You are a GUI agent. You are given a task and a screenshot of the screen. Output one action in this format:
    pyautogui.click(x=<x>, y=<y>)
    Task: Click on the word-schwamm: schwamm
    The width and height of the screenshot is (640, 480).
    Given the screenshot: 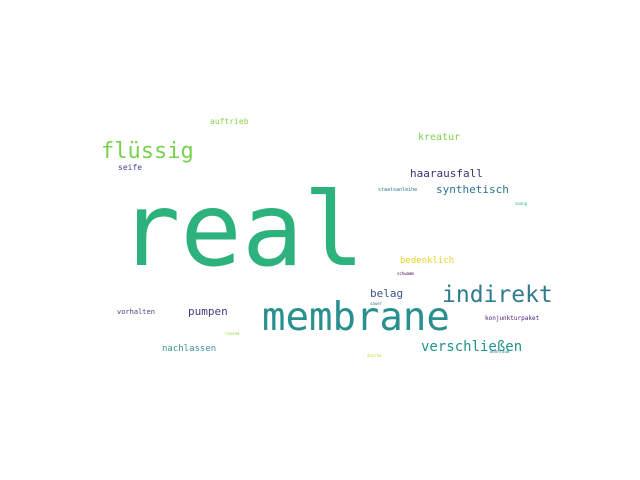 What is the action you would take?
    pyautogui.click(x=405, y=273)
    